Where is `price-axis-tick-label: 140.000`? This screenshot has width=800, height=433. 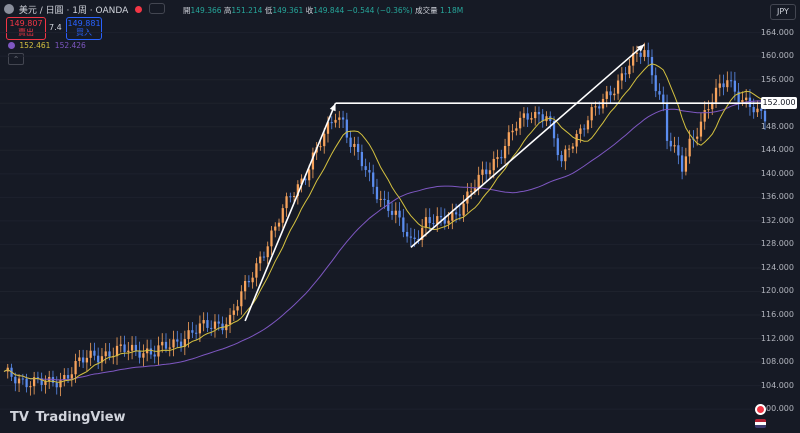 price-axis-tick-label: 140.000 is located at coordinates (777, 173).